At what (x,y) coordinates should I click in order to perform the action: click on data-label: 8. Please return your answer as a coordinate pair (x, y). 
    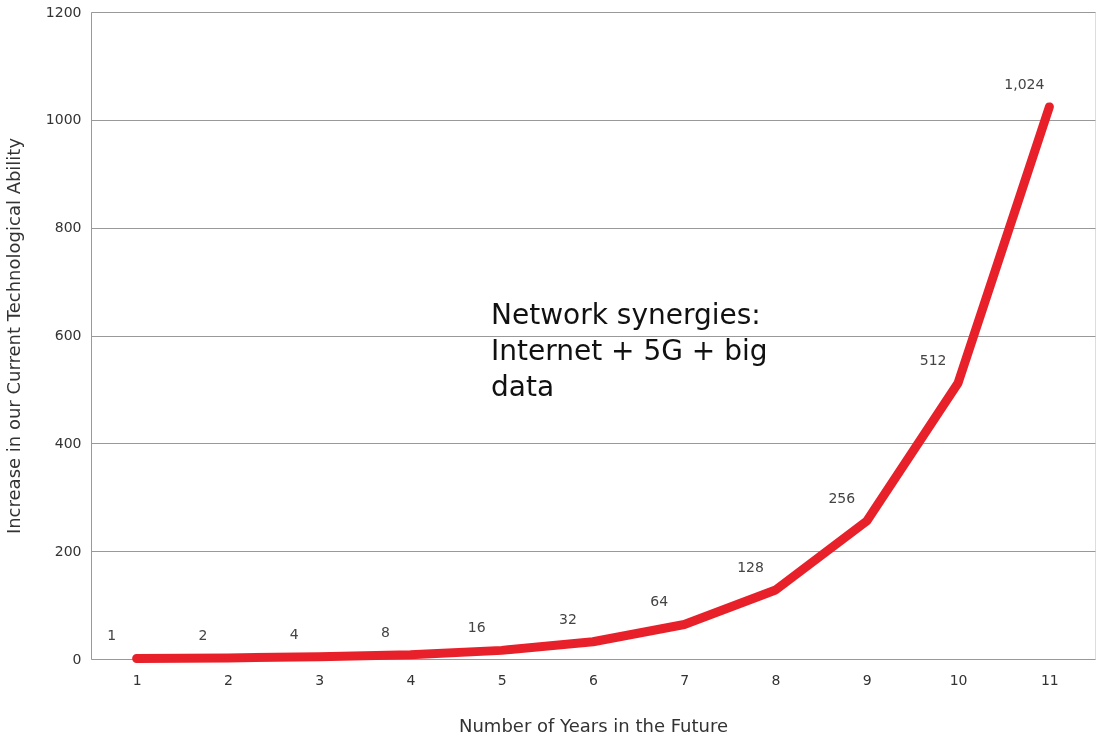
    Looking at the image, I should click on (385, 631).